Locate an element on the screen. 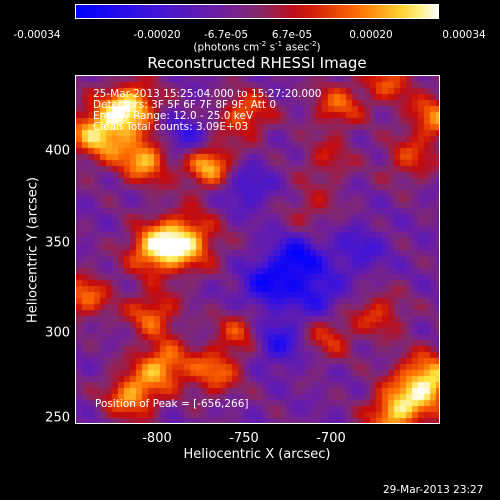  colorbar-tick: -6.7e-05 is located at coordinates (226, 35).